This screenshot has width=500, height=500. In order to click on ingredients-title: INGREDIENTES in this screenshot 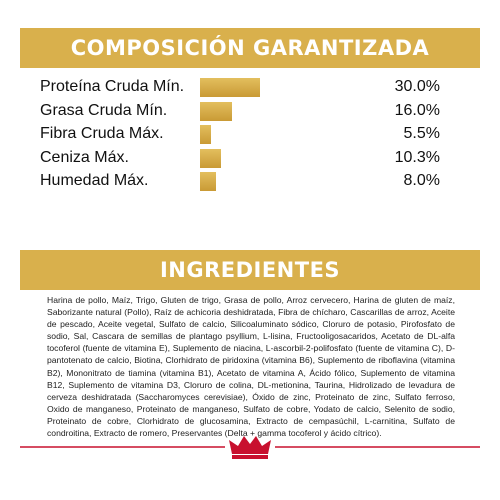, I will do `click(250, 270)`.